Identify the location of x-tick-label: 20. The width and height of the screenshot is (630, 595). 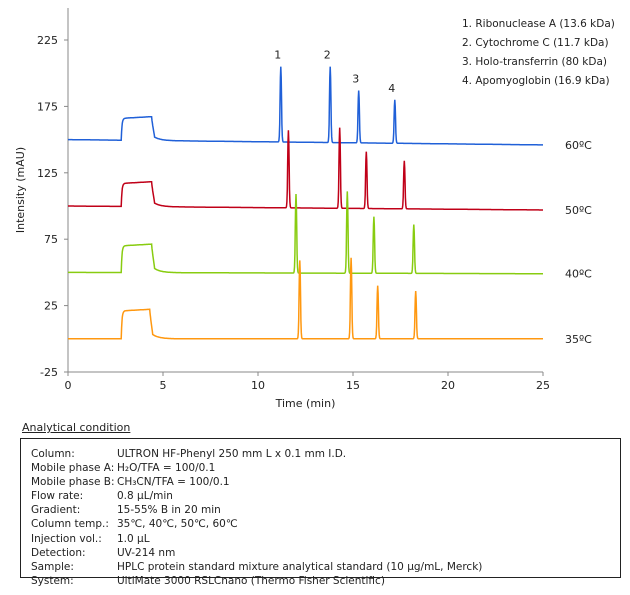
(448, 385).